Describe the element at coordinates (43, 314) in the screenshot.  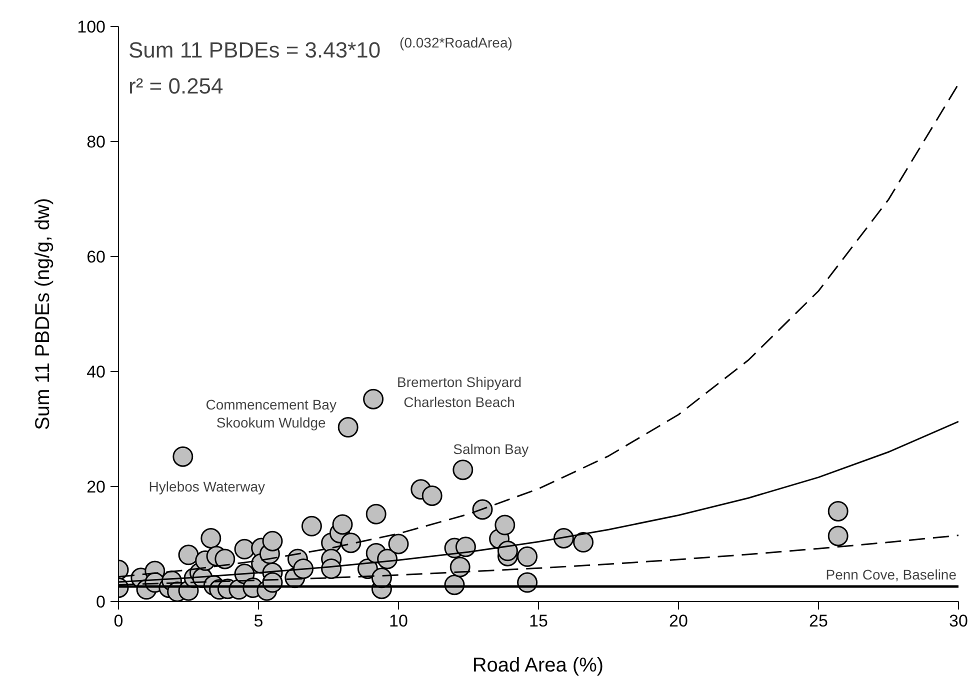
I see `y-axis-title: Sum 11 PBDEs (ng/g, dw)` at that location.